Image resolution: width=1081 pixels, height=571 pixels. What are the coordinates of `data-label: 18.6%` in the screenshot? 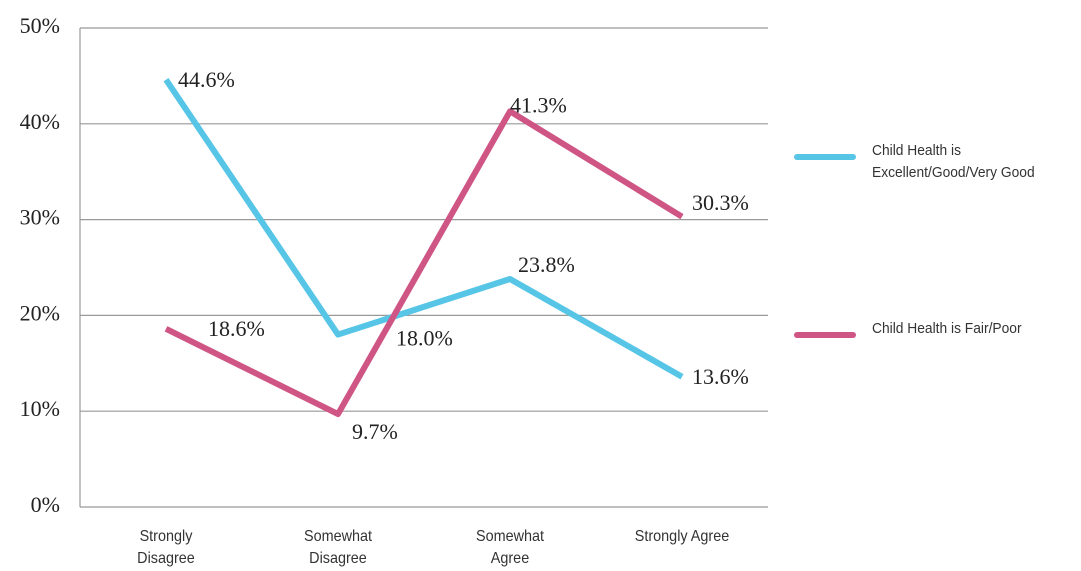 It's located at (236, 328).